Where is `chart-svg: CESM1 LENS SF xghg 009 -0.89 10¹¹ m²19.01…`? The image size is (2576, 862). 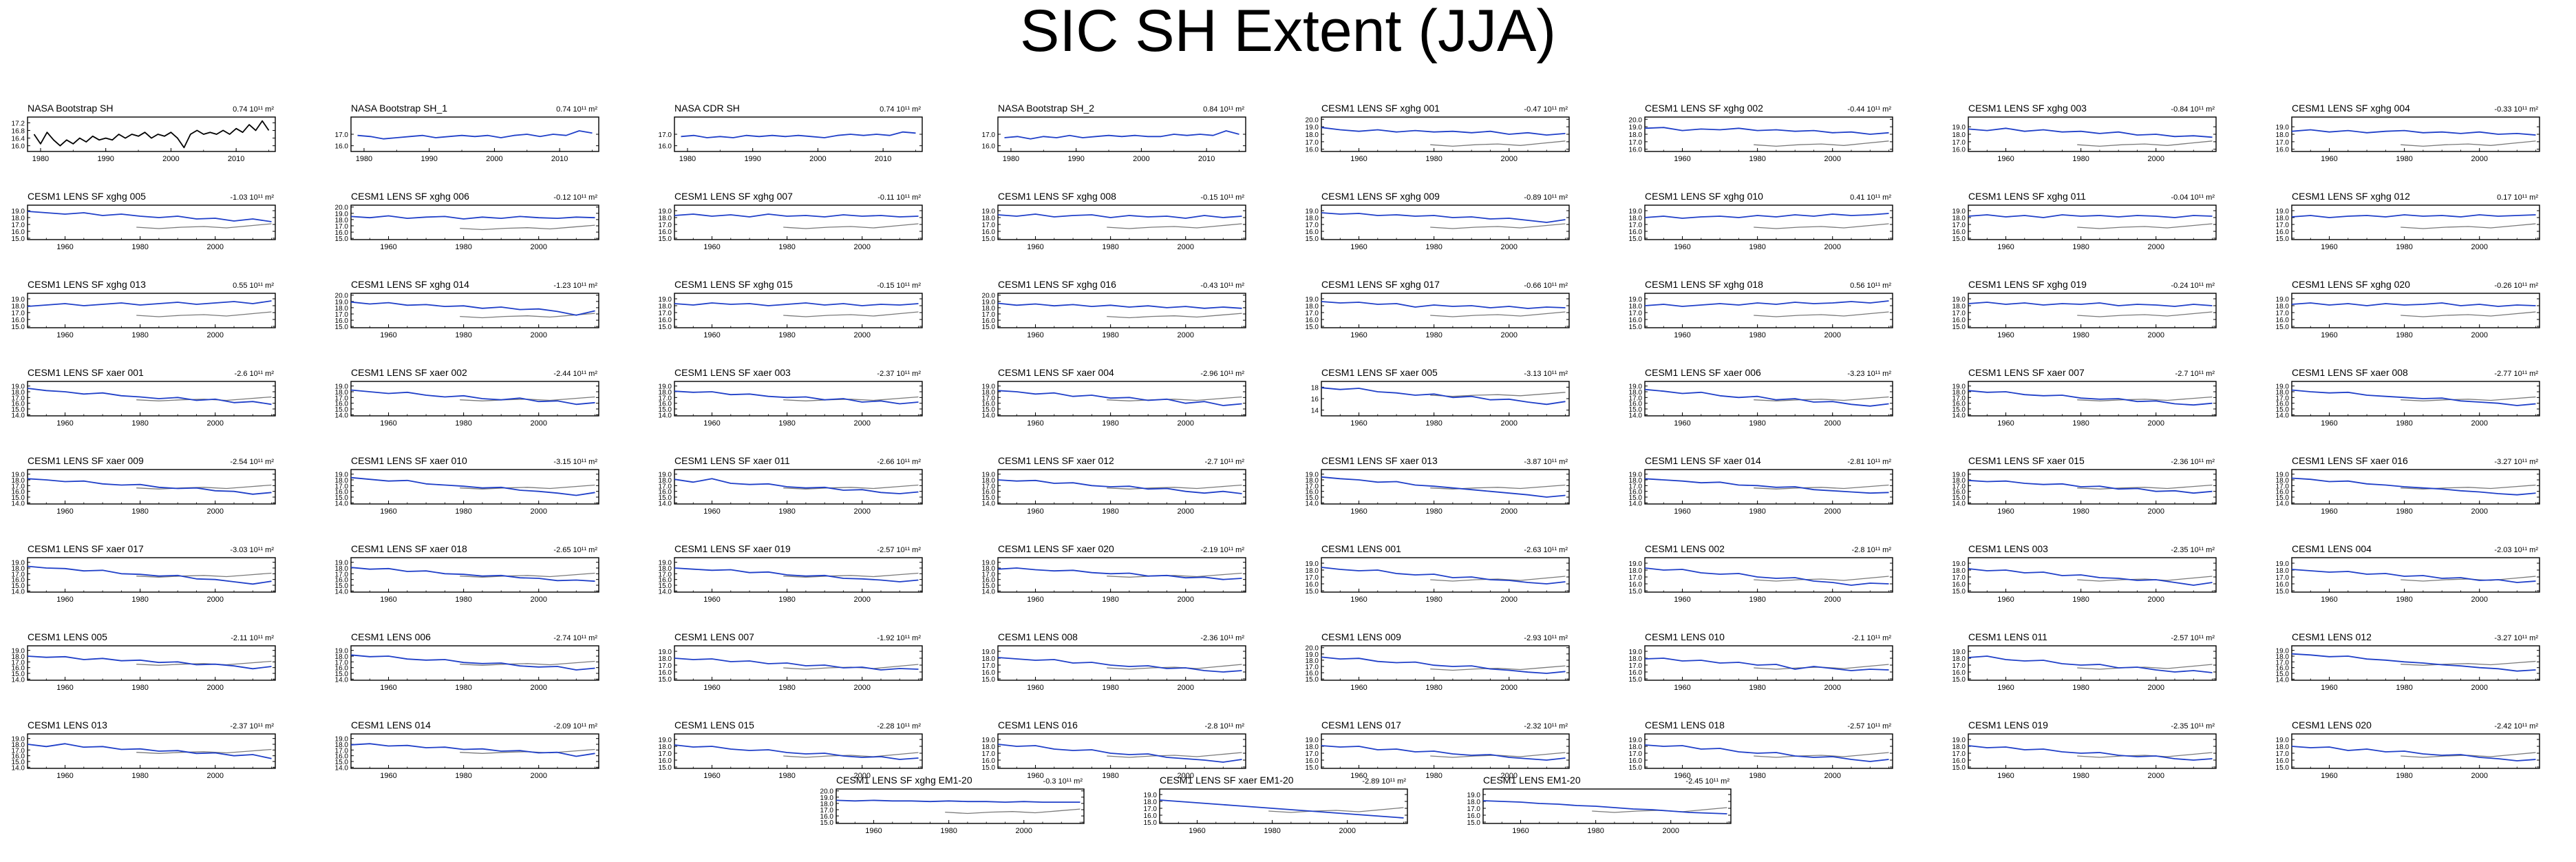 chart-svg: CESM1 LENS SF xghg 009 -0.89 10¹¹ m²19.01… is located at coordinates (1438, 221).